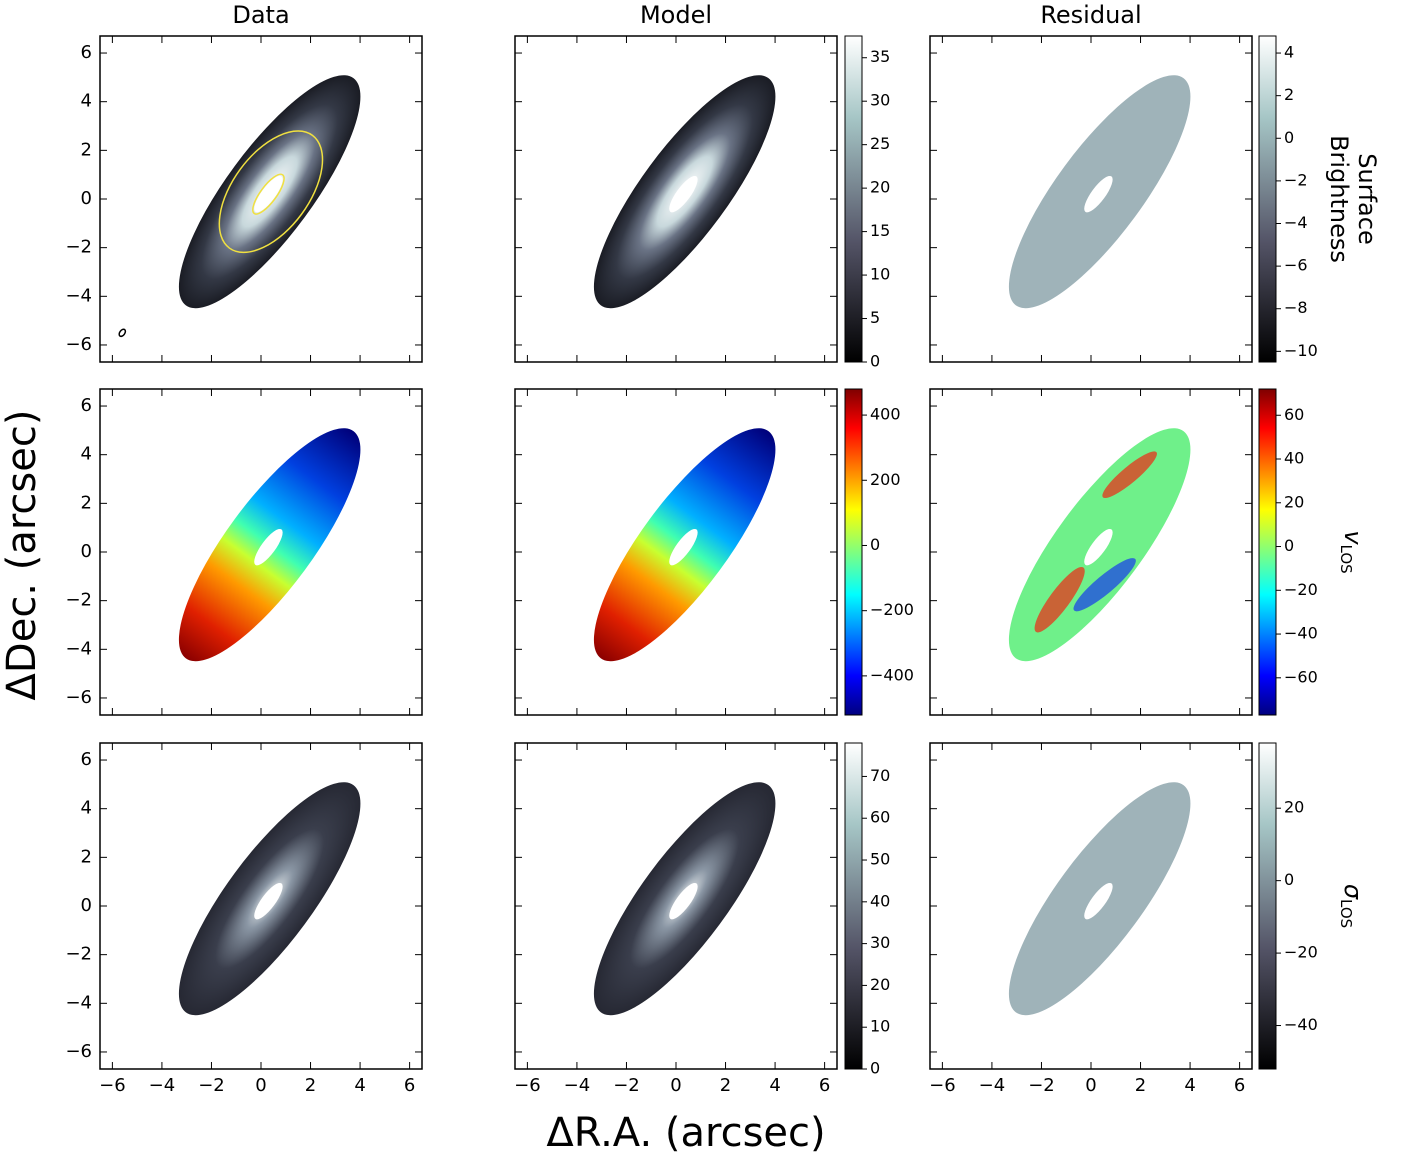 Image resolution: width=1414 pixels, height=1157 pixels. I want to click on column-title: Data, so click(260, 15).